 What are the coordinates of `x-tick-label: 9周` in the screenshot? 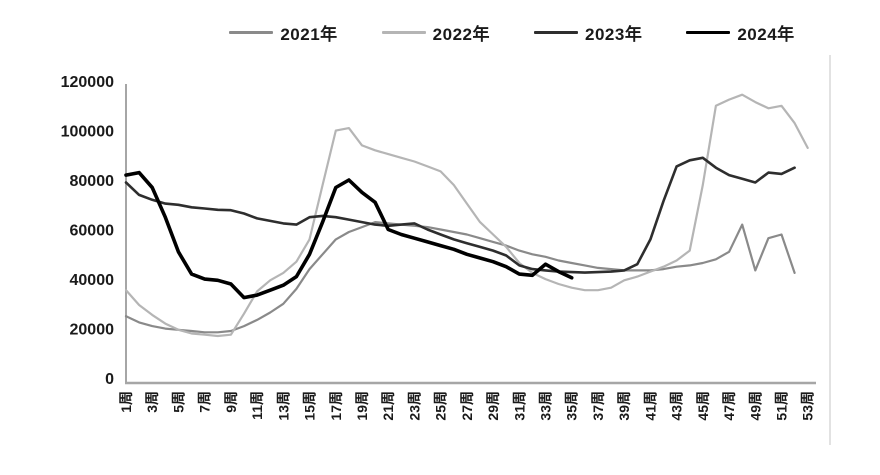 It's located at (231, 402).